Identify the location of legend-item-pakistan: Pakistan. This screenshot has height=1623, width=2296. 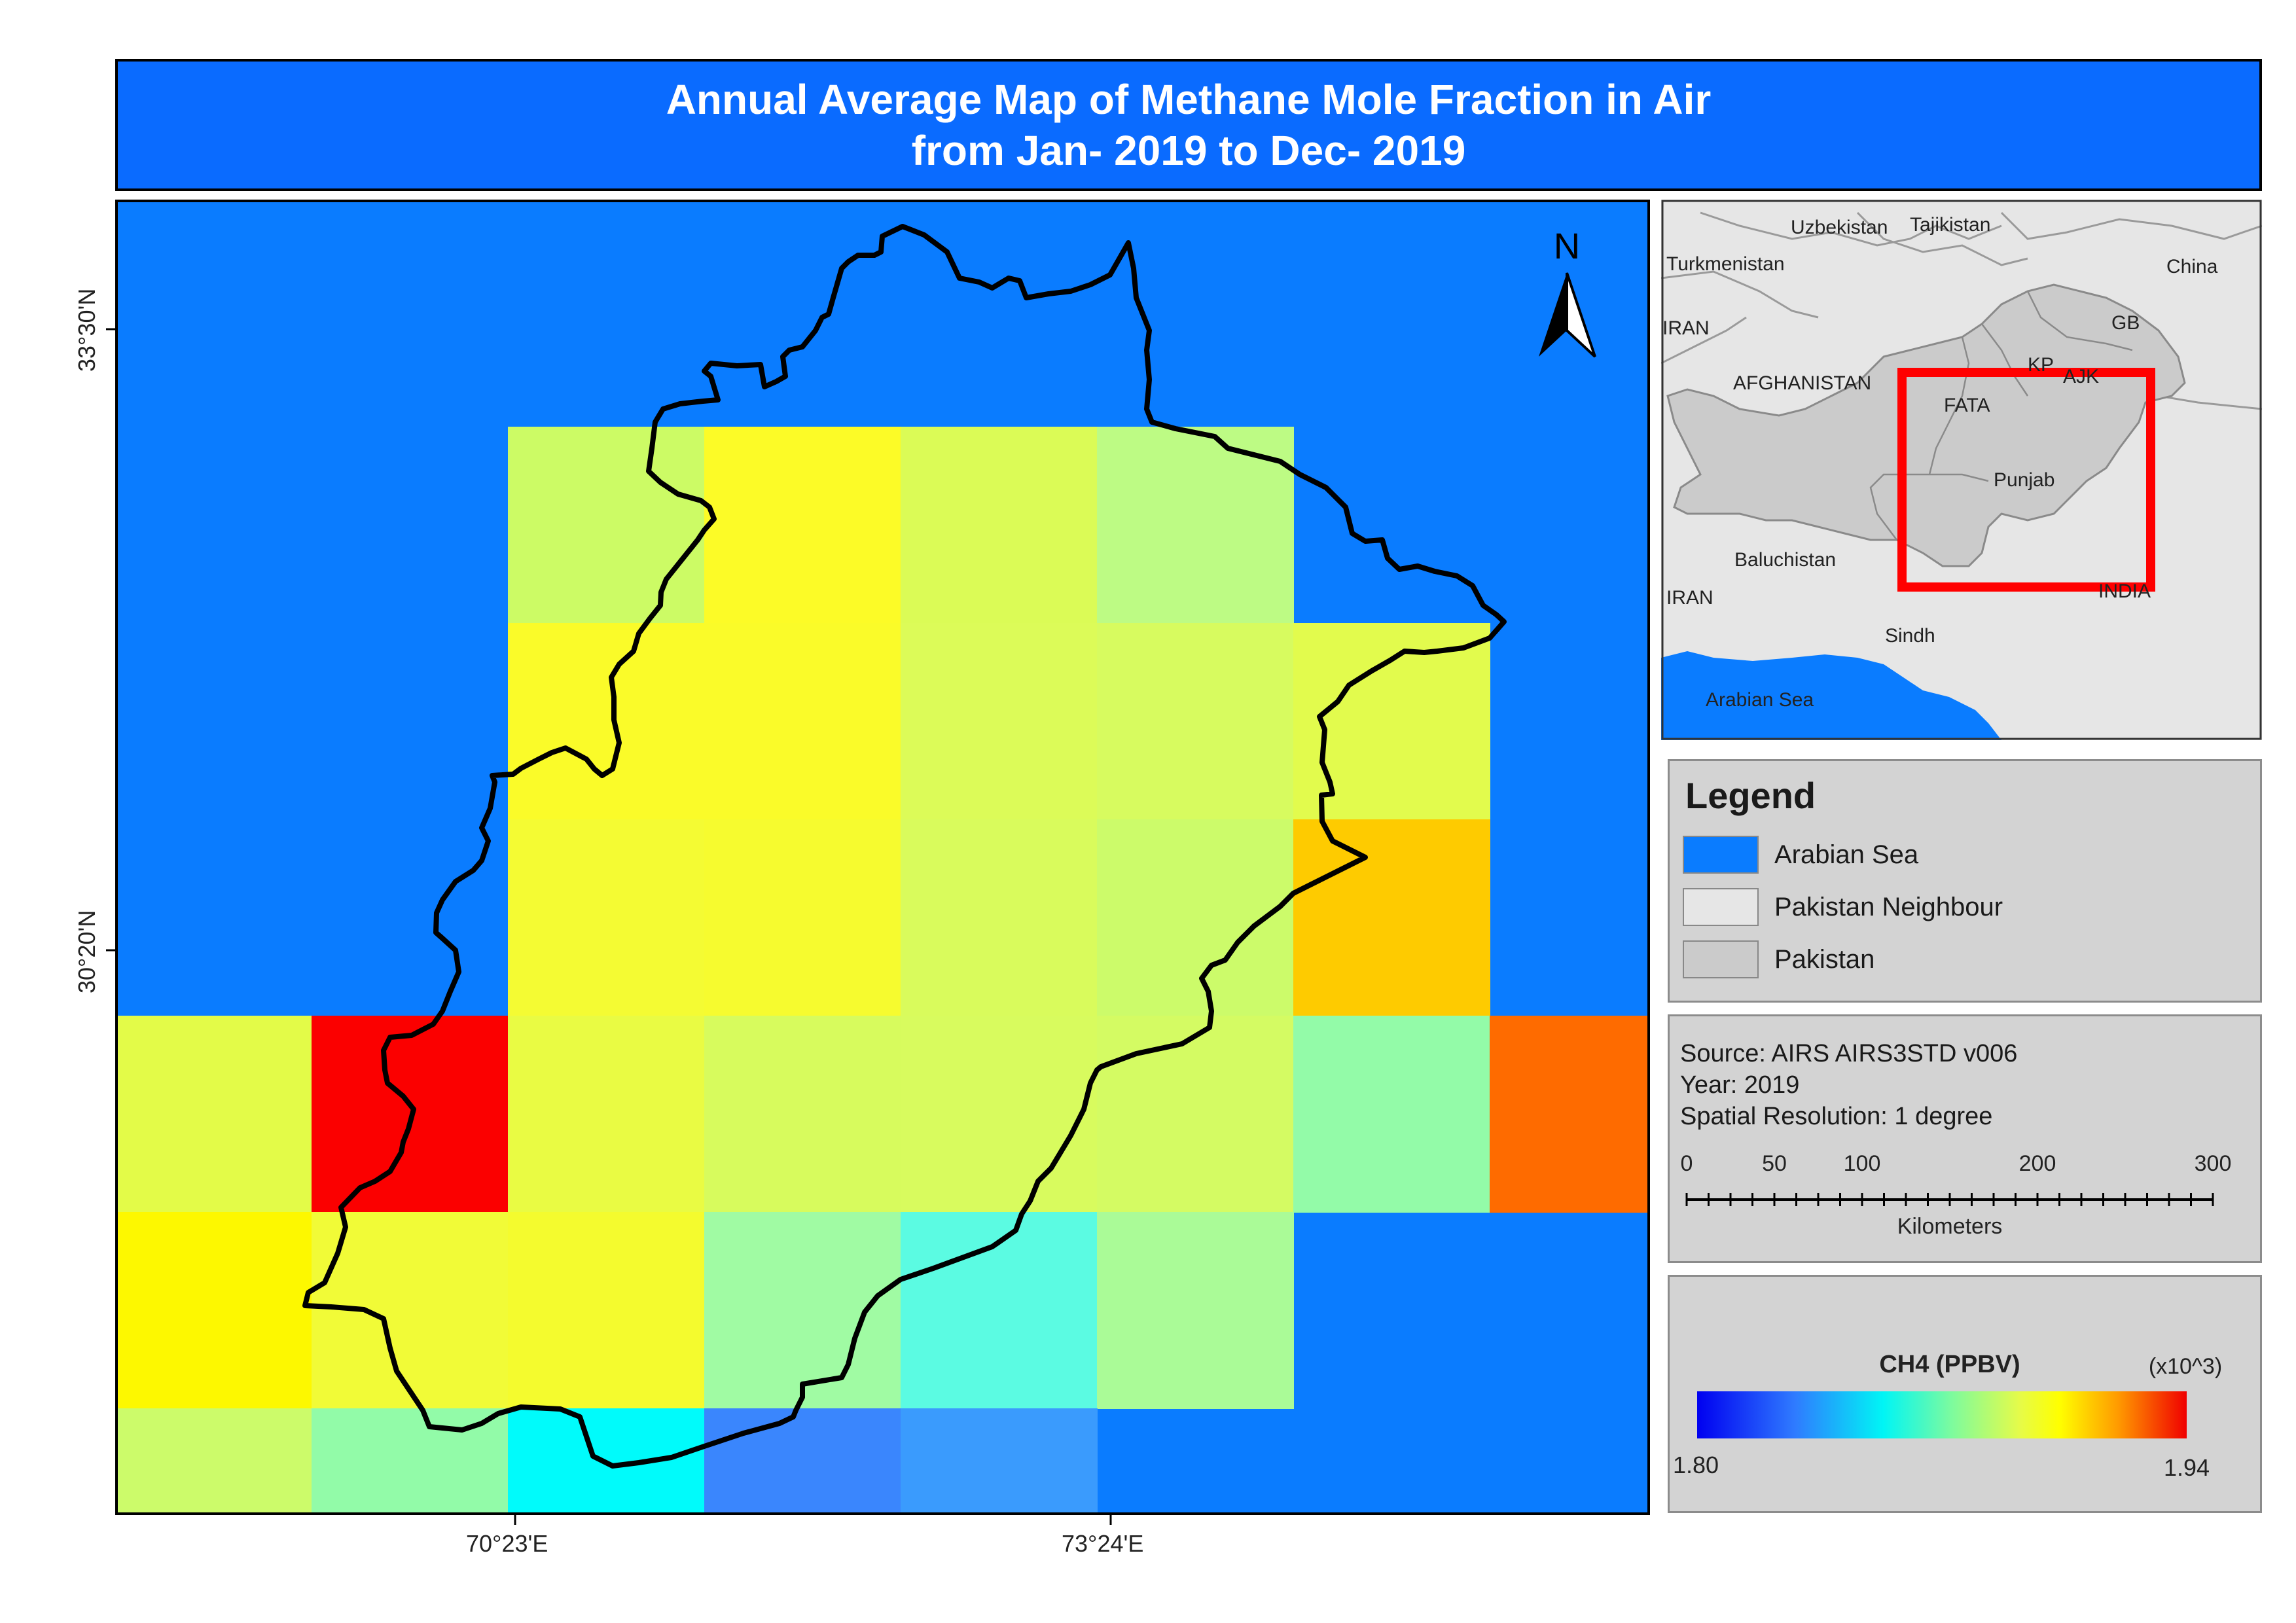
(1778, 959).